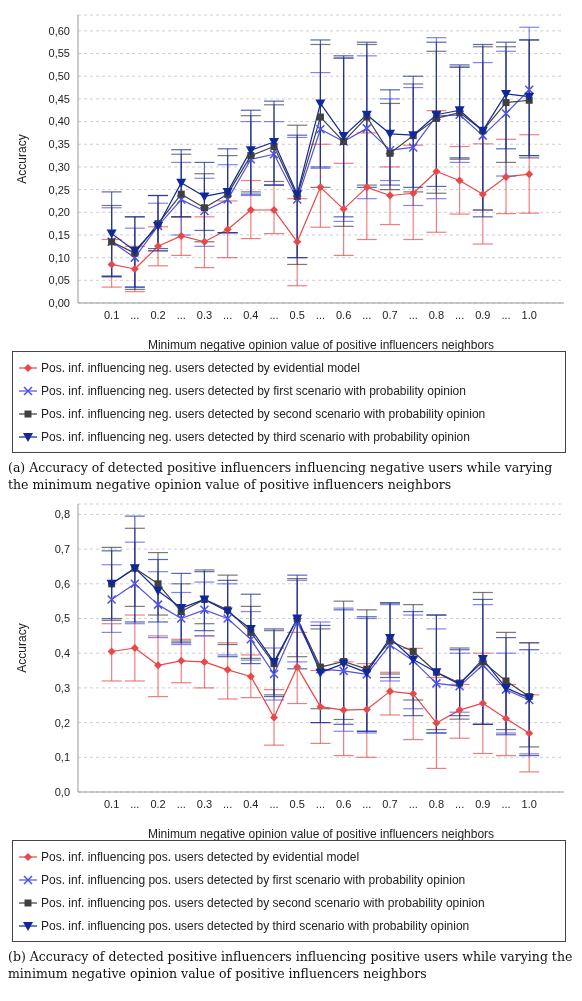 This screenshot has width=582, height=1001. What do you see at coordinates (59, 257) in the screenshot?
I see `y-tick-label: 0,10` at bounding box center [59, 257].